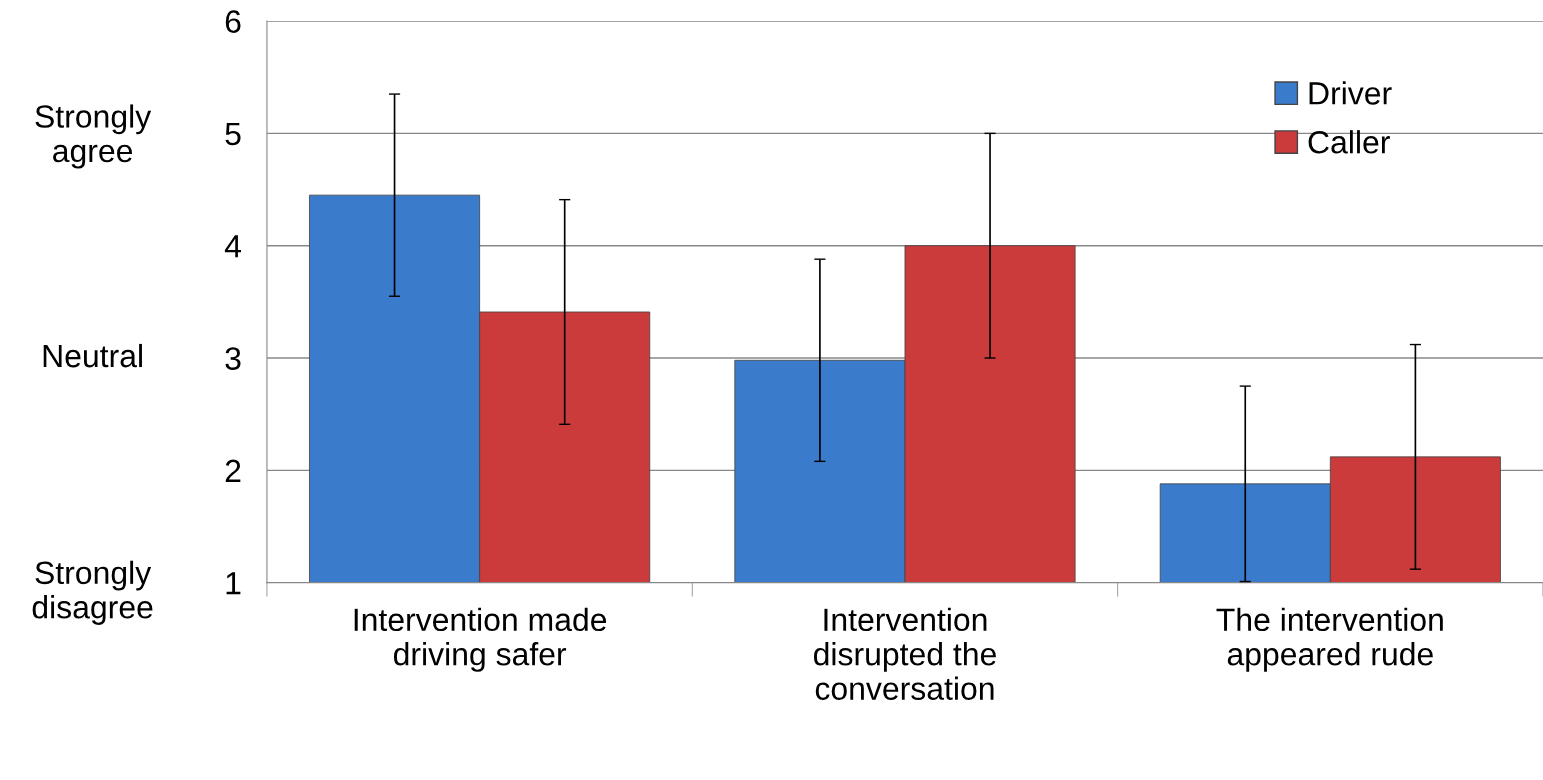 Image resolution: width=1543 pixels, height=780 pixels. I want to click on y-tick-label: 5, so click(233, 134).